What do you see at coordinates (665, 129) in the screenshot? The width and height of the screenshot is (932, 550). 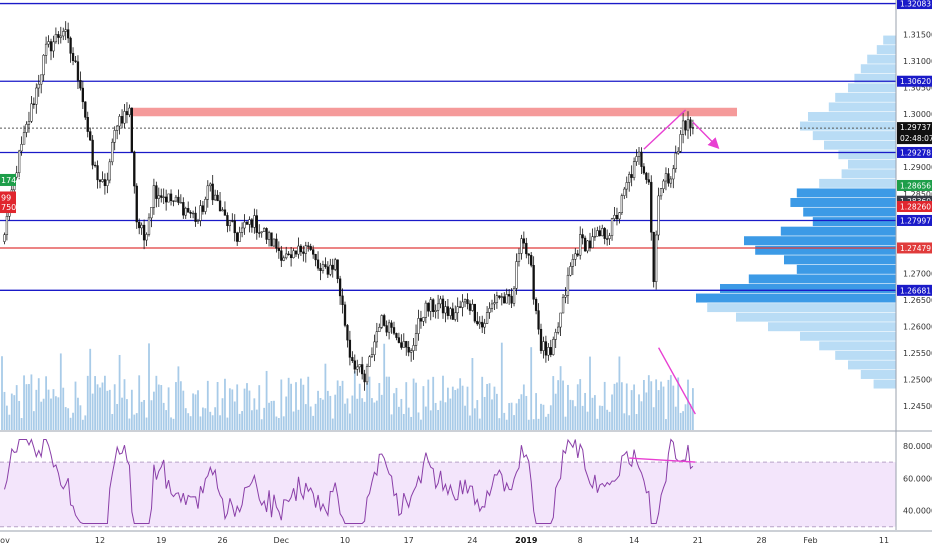 I see `trend-line` at bounding box center [665, 129].